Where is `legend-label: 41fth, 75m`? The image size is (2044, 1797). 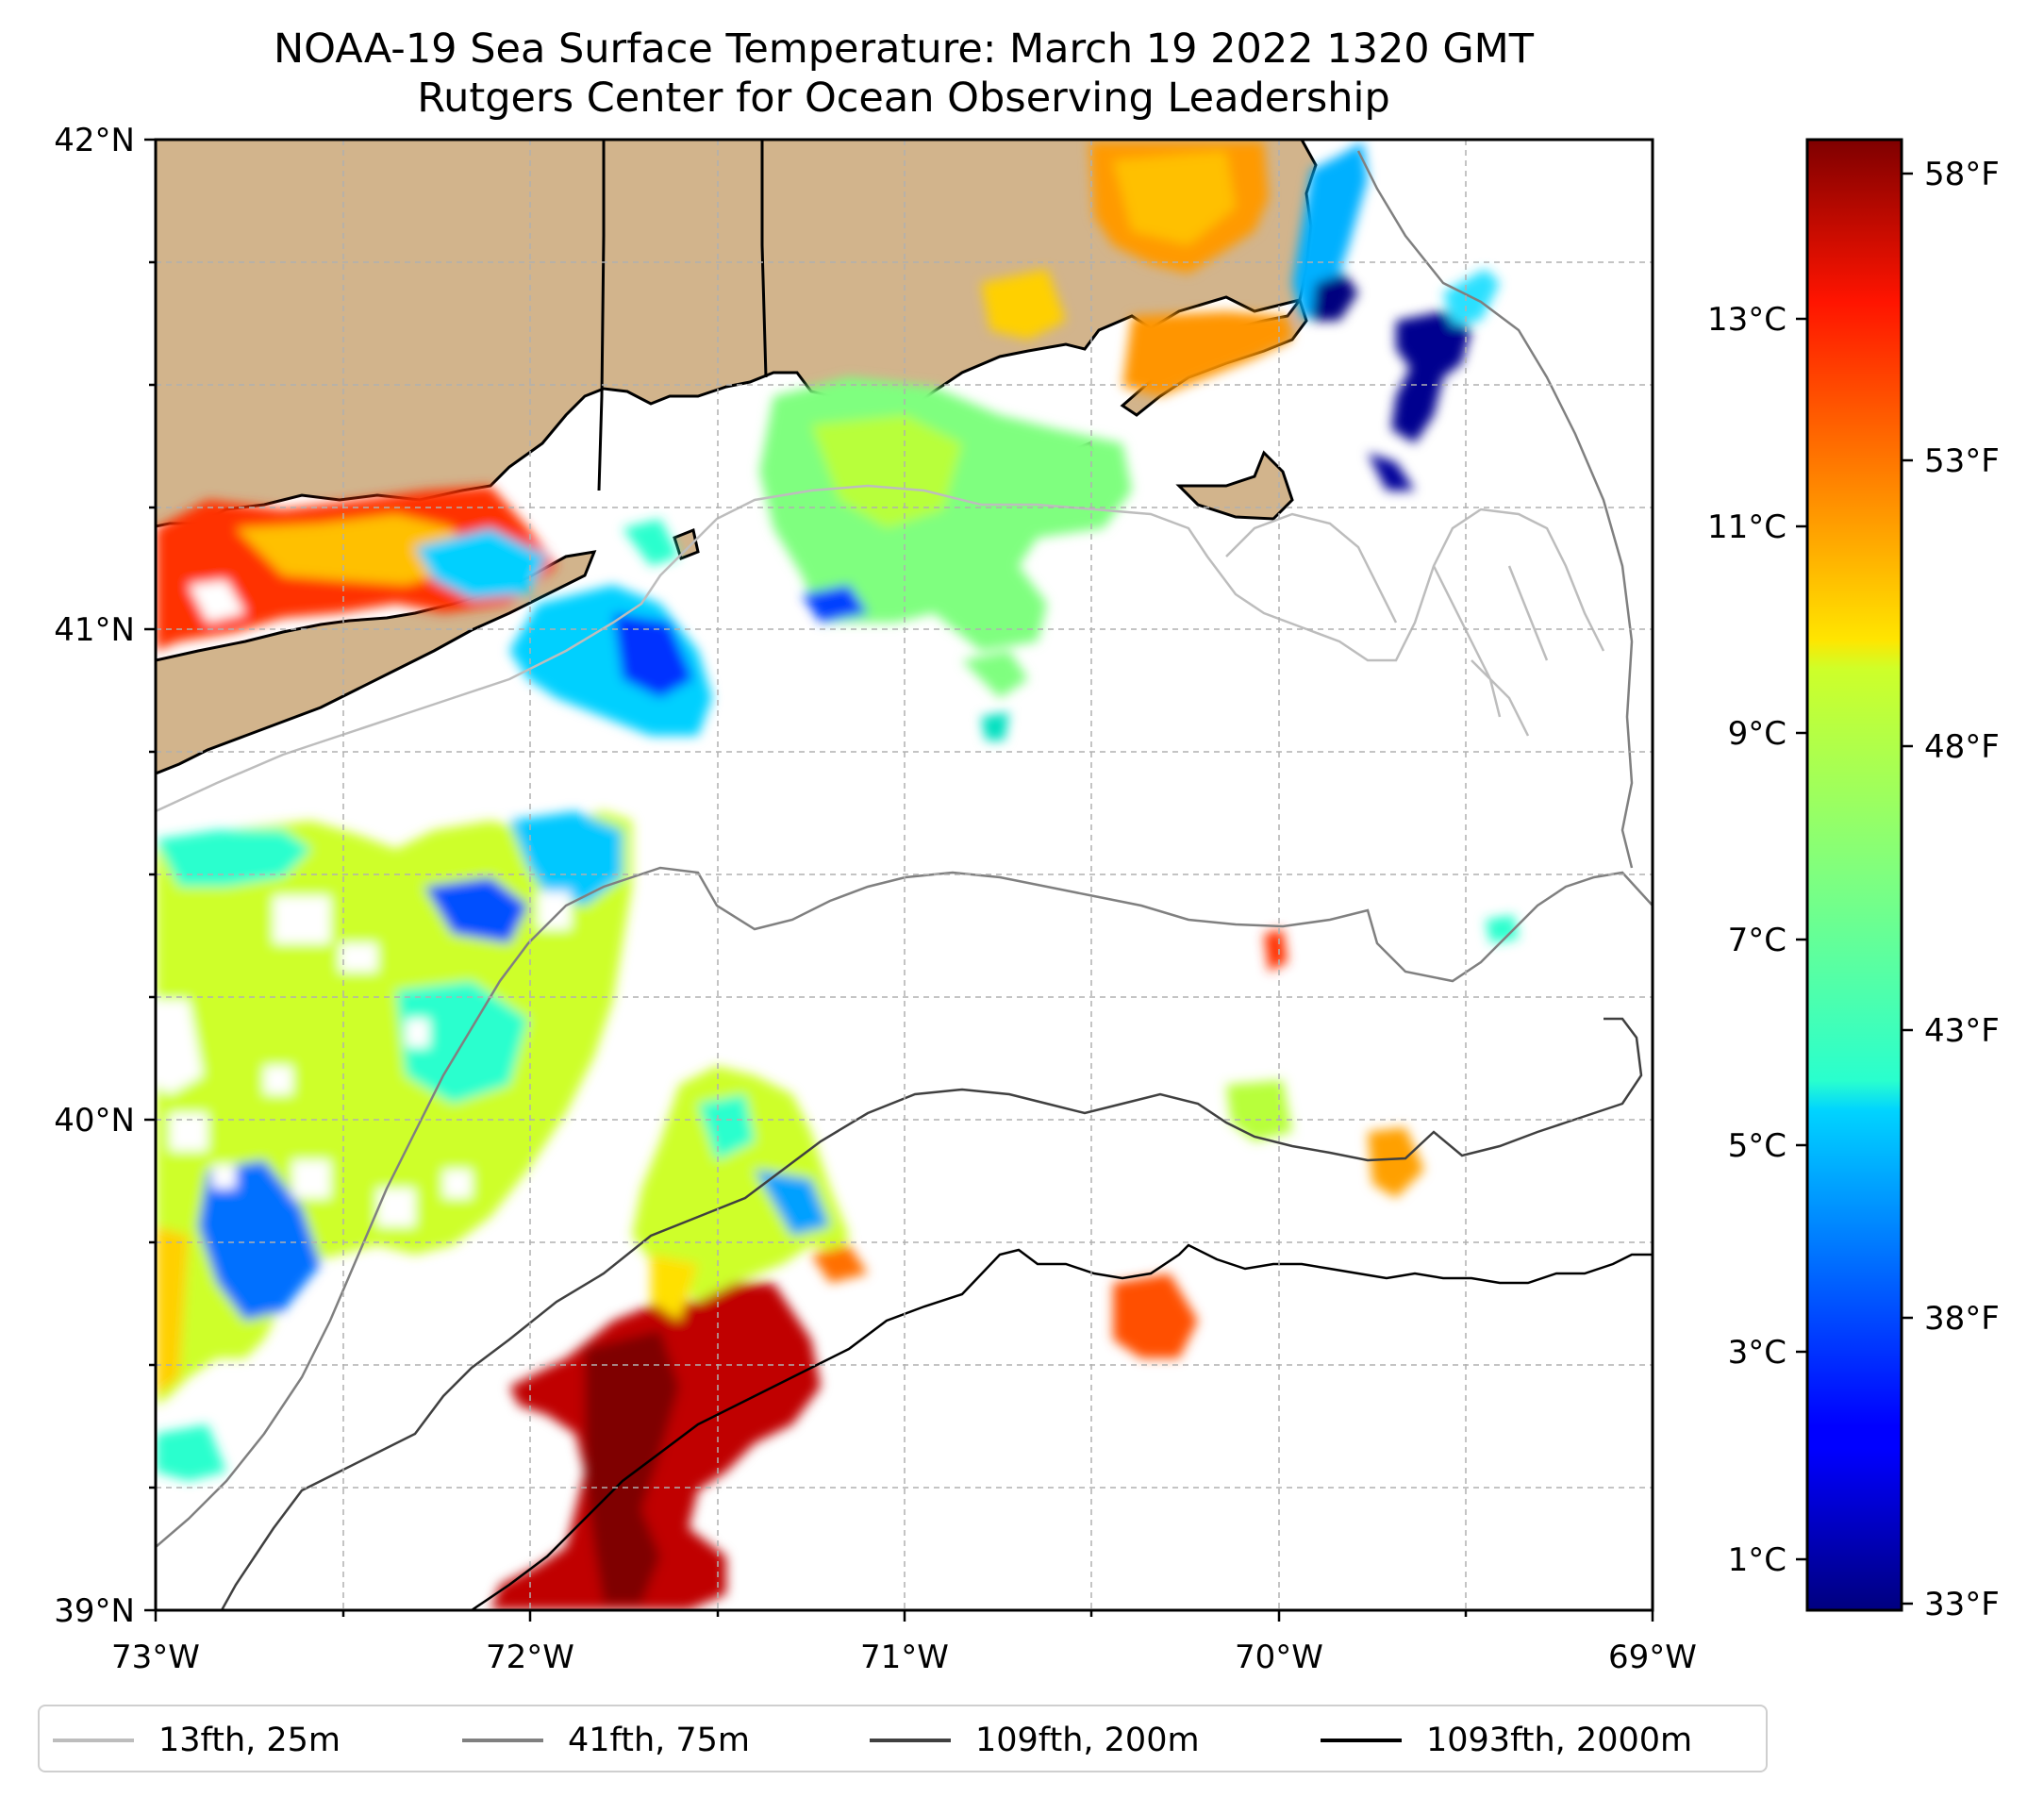
legend-label: 41fth, 75m is located at coordinates (659, 1740).